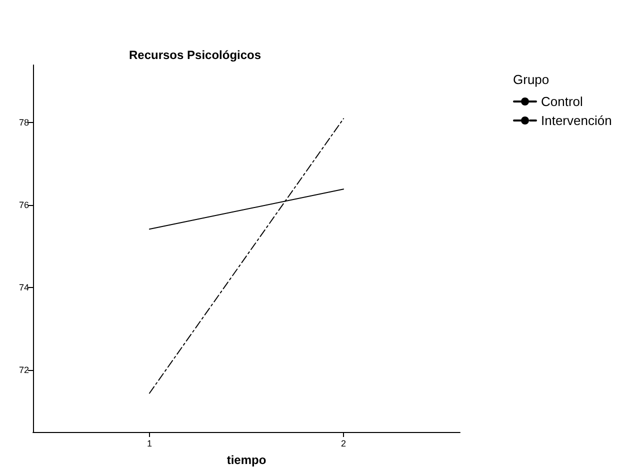 This screenshot has height=476, width=634. I want to click on x-tick-label: 2, so click(343, 443).